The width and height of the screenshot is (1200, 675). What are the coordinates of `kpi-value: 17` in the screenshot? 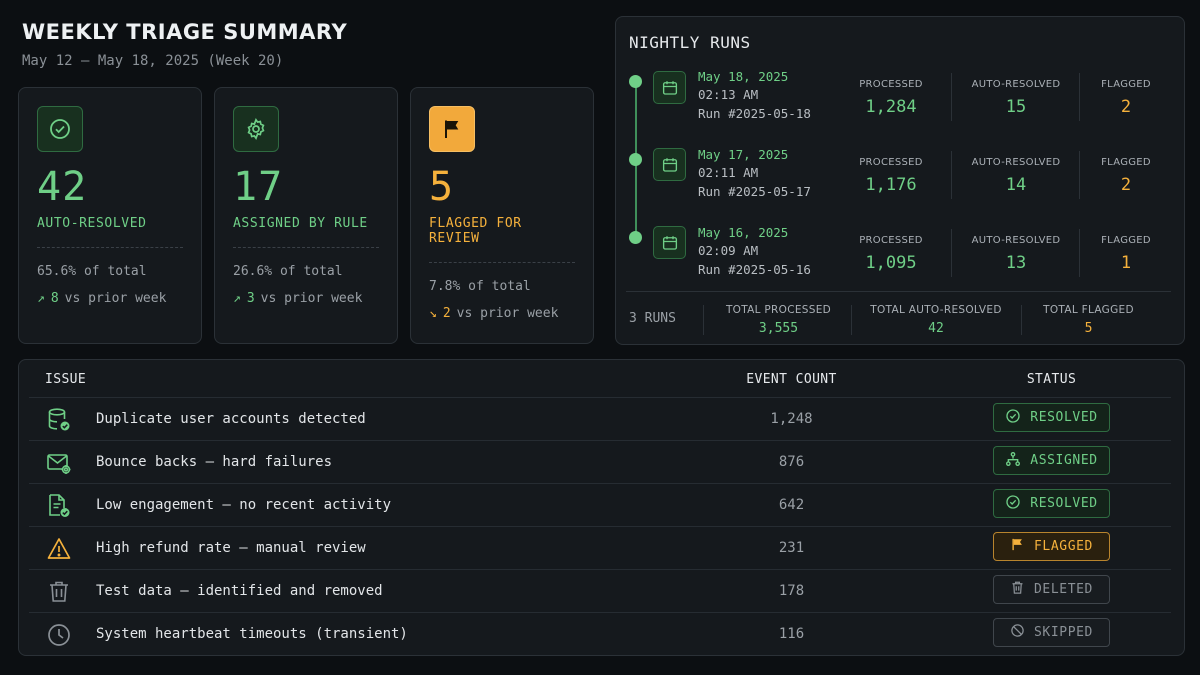 It's located at (258, 187).